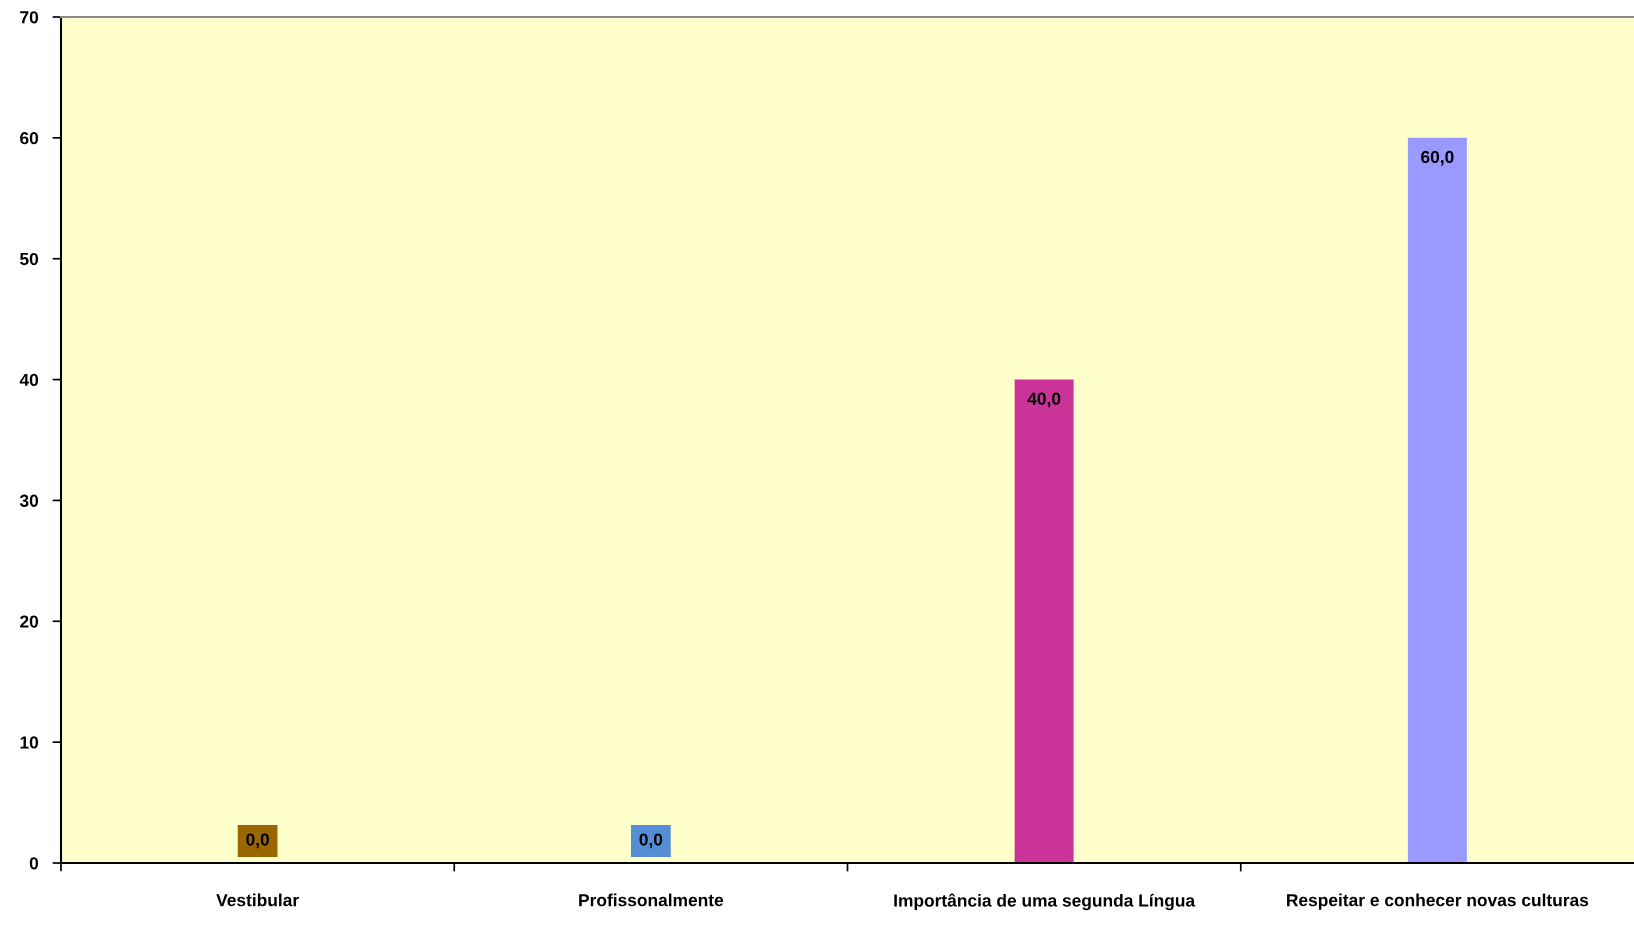  I want to click on x-tick-label: Vestibular, so click(257, 900).